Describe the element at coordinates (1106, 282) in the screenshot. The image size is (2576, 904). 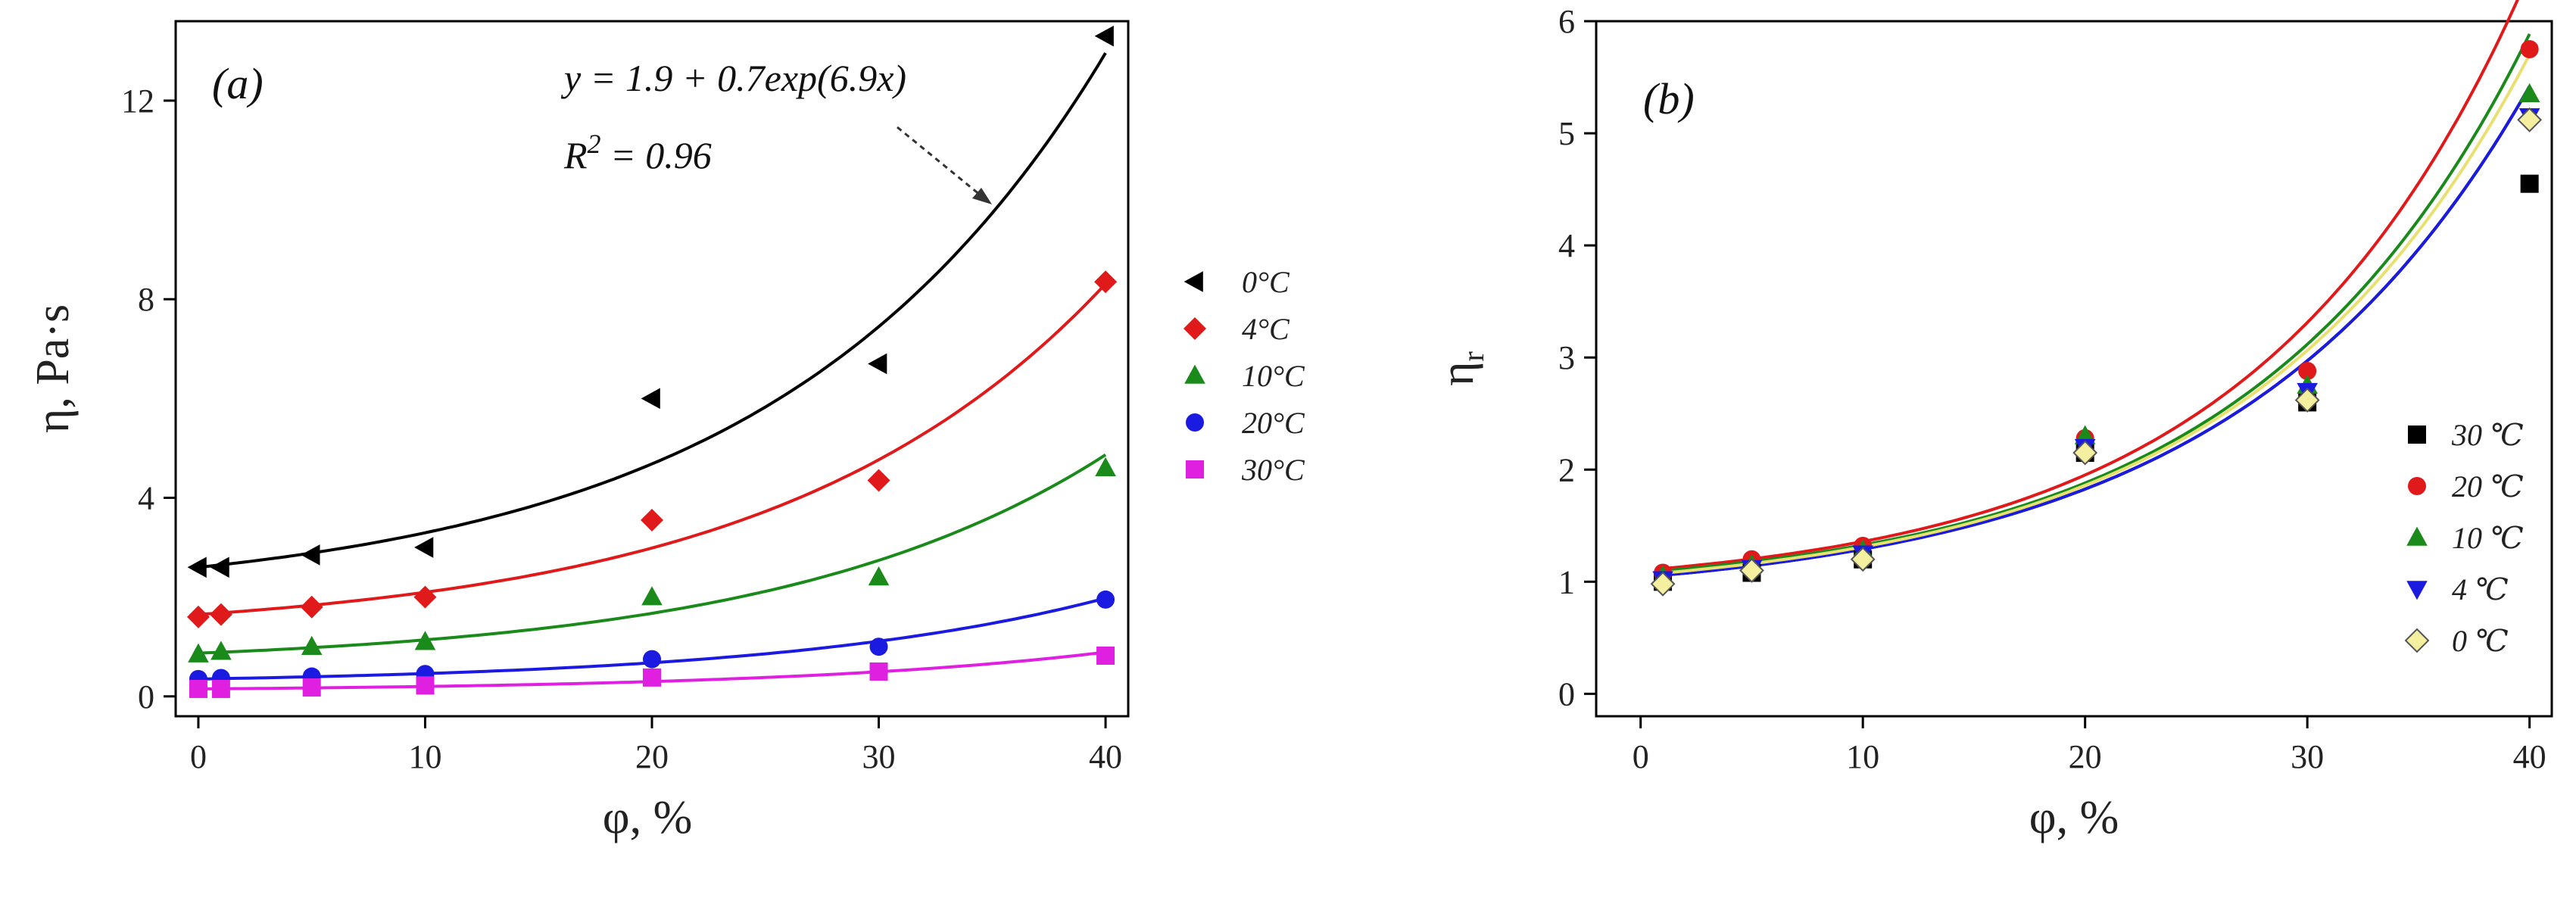
I see `data-point-s2-p7` at that location.